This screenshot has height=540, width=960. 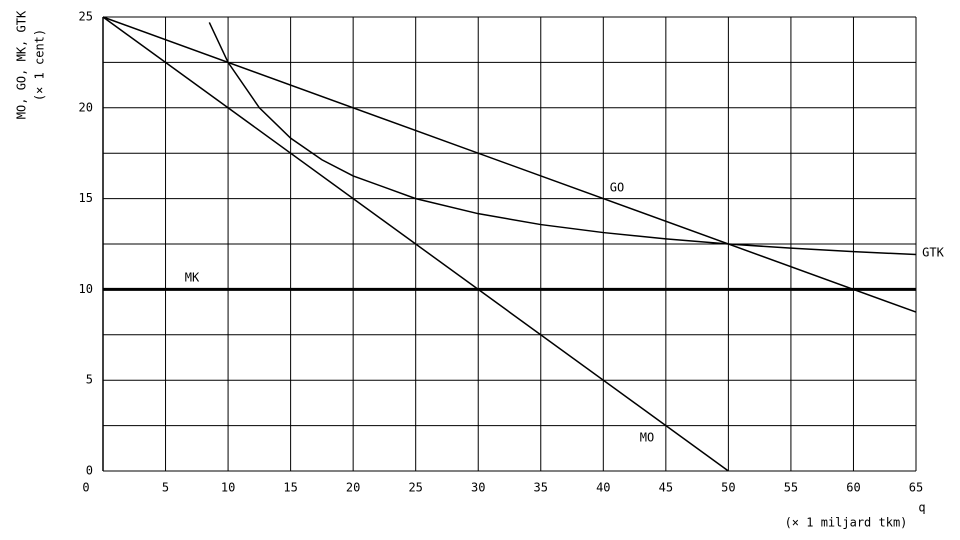 I want to click on x-tick-label: 5, so click(x=165, y=488).